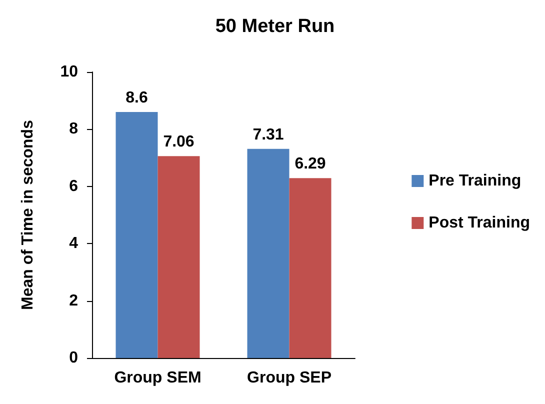  I want to click on x-tick-label: Group SEM, so click(158, 378).